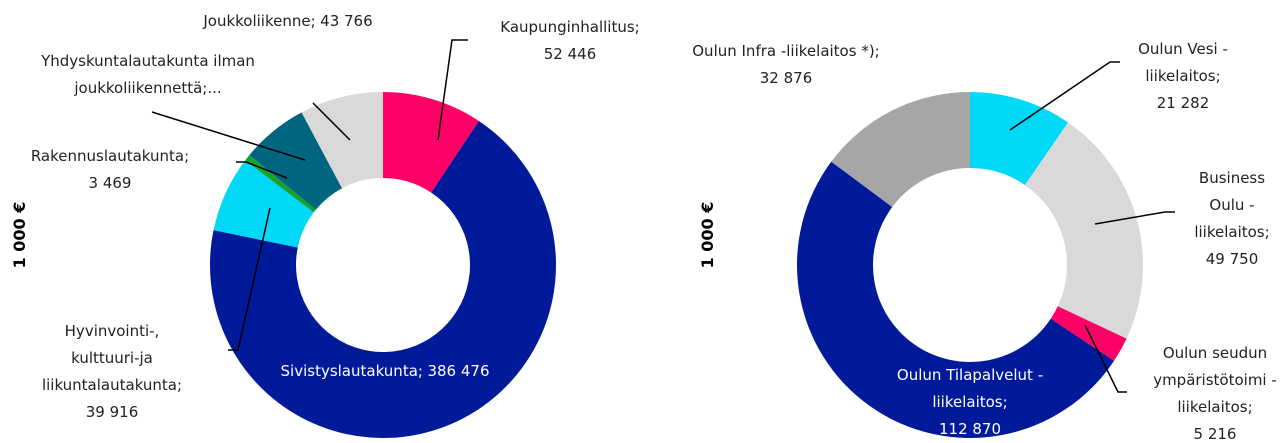 This screenshot has width=1285, height=443. Describe the element at coordinates (1232, 259) in the screenshot. I see `label-value: 49 750` at that location.